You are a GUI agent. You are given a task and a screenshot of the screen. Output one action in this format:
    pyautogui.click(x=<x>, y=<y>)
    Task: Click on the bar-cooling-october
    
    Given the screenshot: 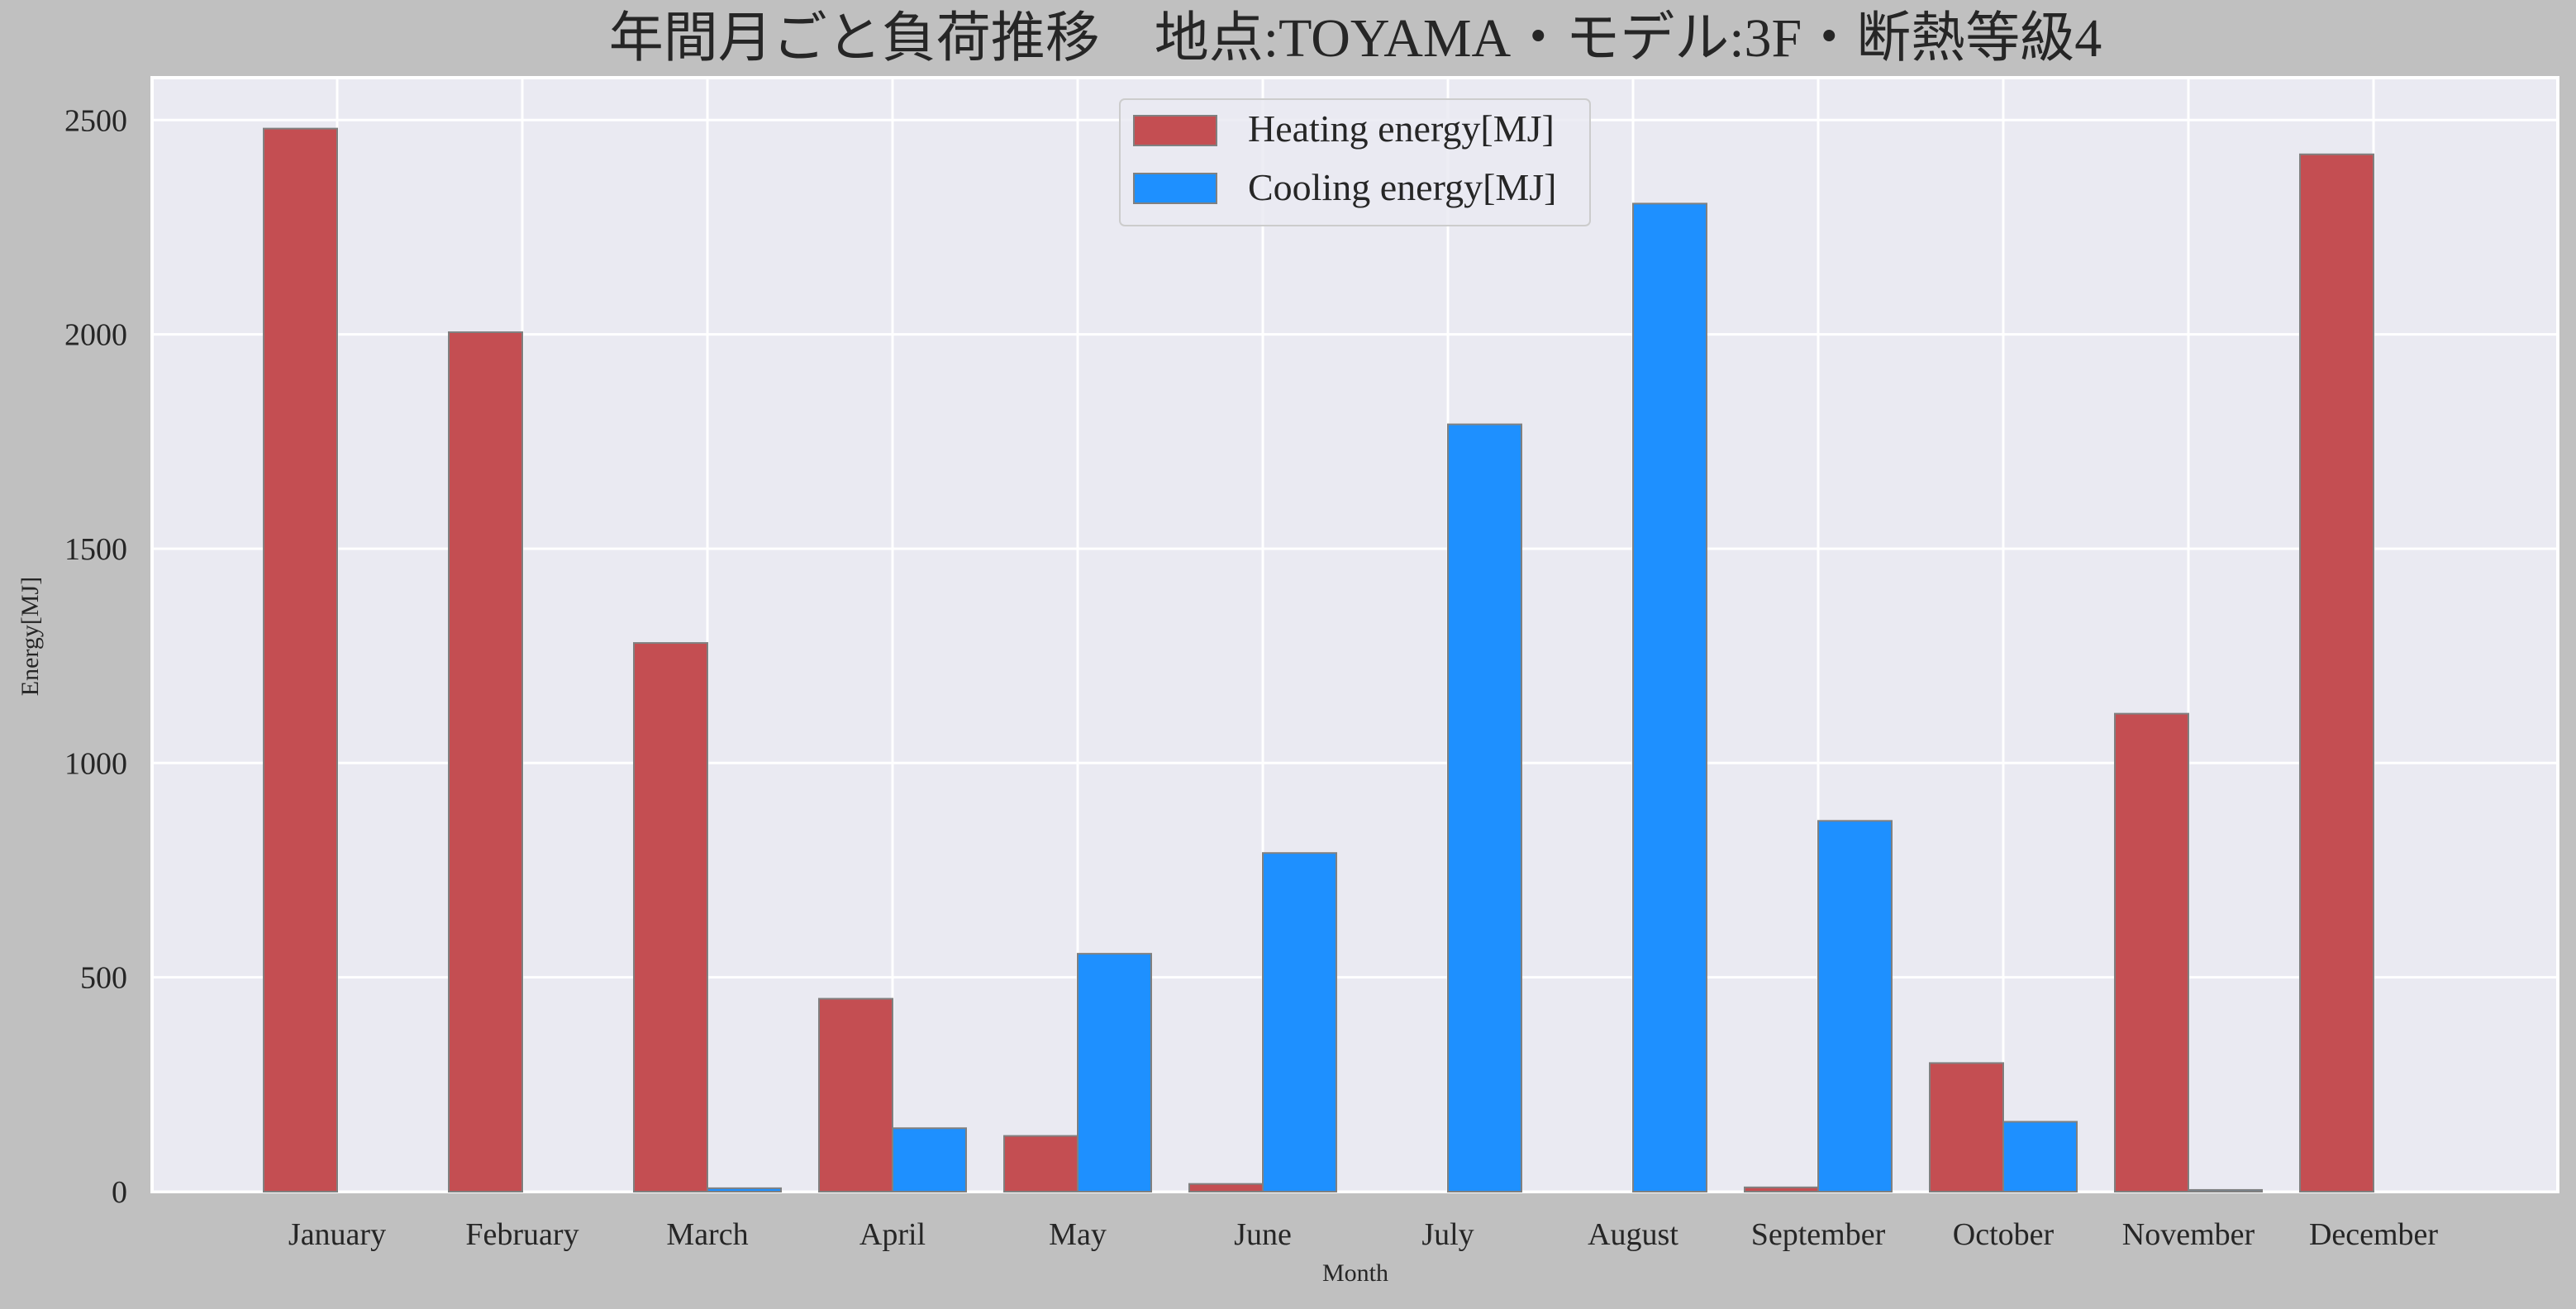 What is the action you would take?
    pyautogui.click(x=2040, y=1157)
    